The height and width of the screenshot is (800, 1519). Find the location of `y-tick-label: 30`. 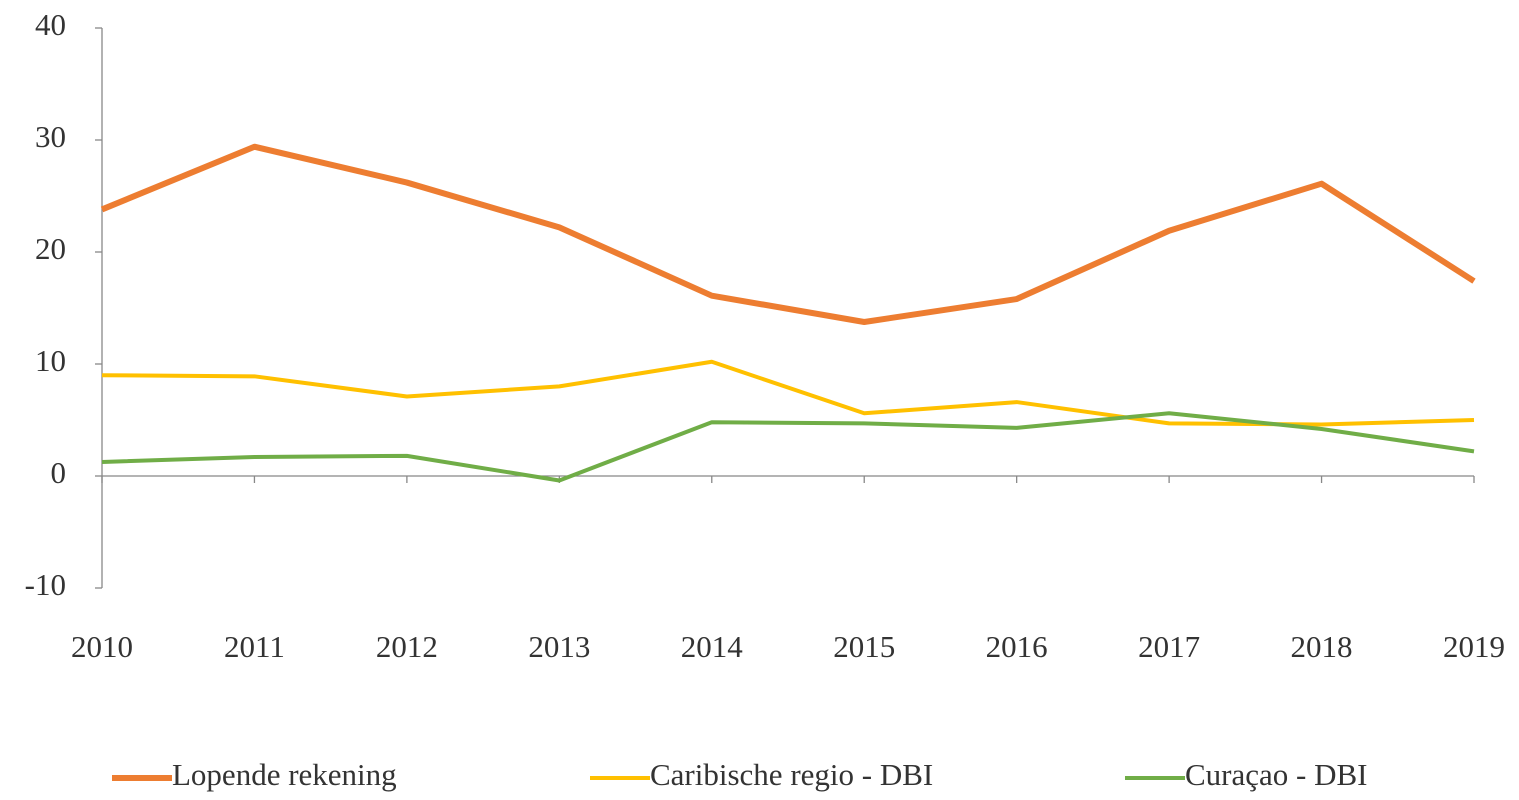

y-tick-label: 30 is located at coordinates (50, 136).